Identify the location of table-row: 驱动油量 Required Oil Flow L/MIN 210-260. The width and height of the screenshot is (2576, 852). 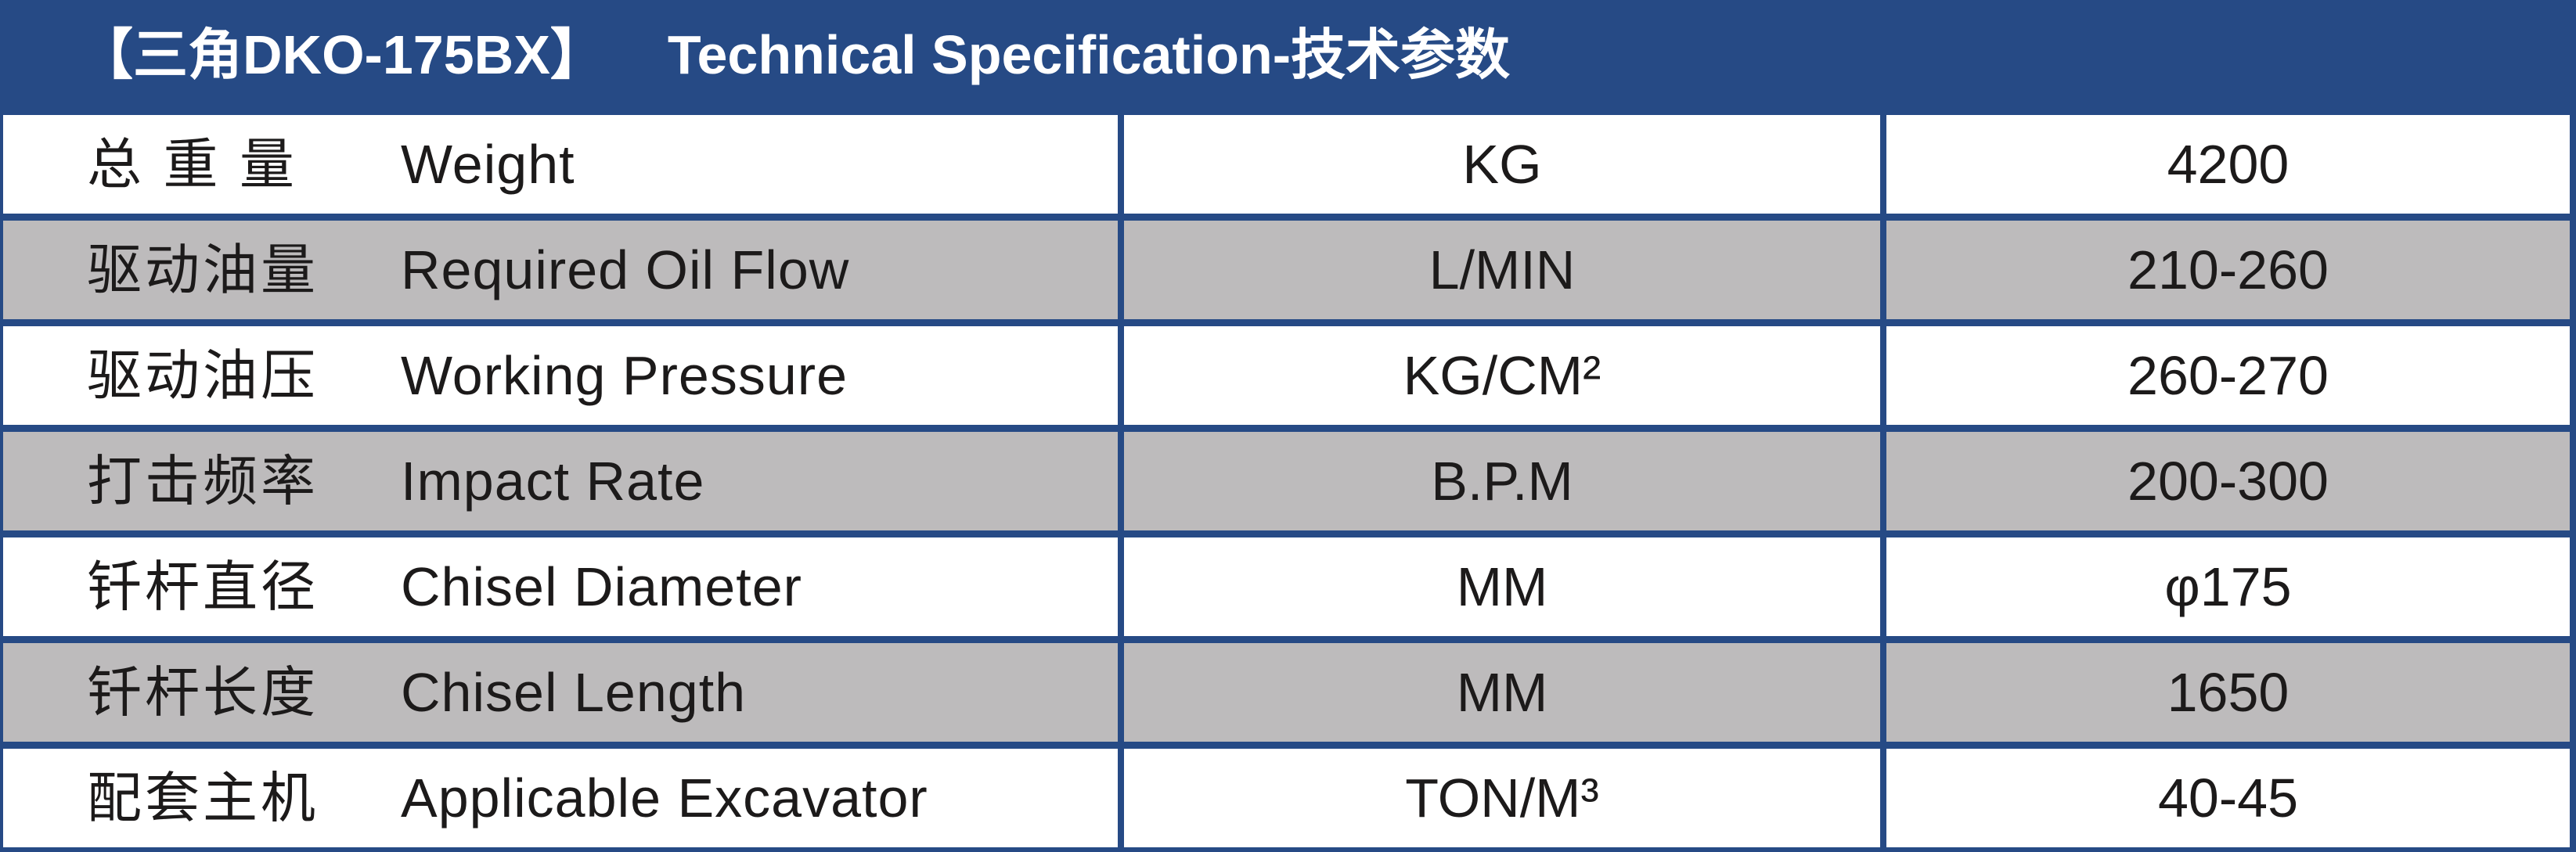
(1288, 270).